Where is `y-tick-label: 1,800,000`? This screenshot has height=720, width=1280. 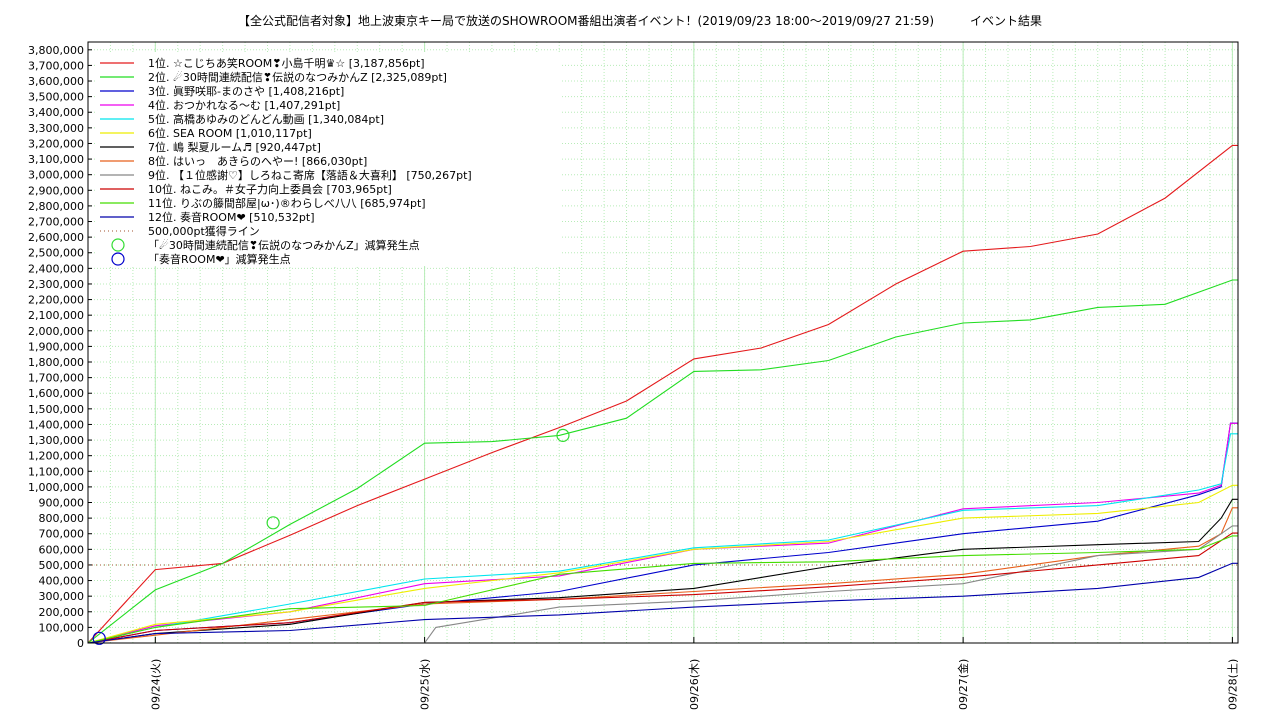 y-tick-label: 1,800,000 is located at coordinates (56, 362).